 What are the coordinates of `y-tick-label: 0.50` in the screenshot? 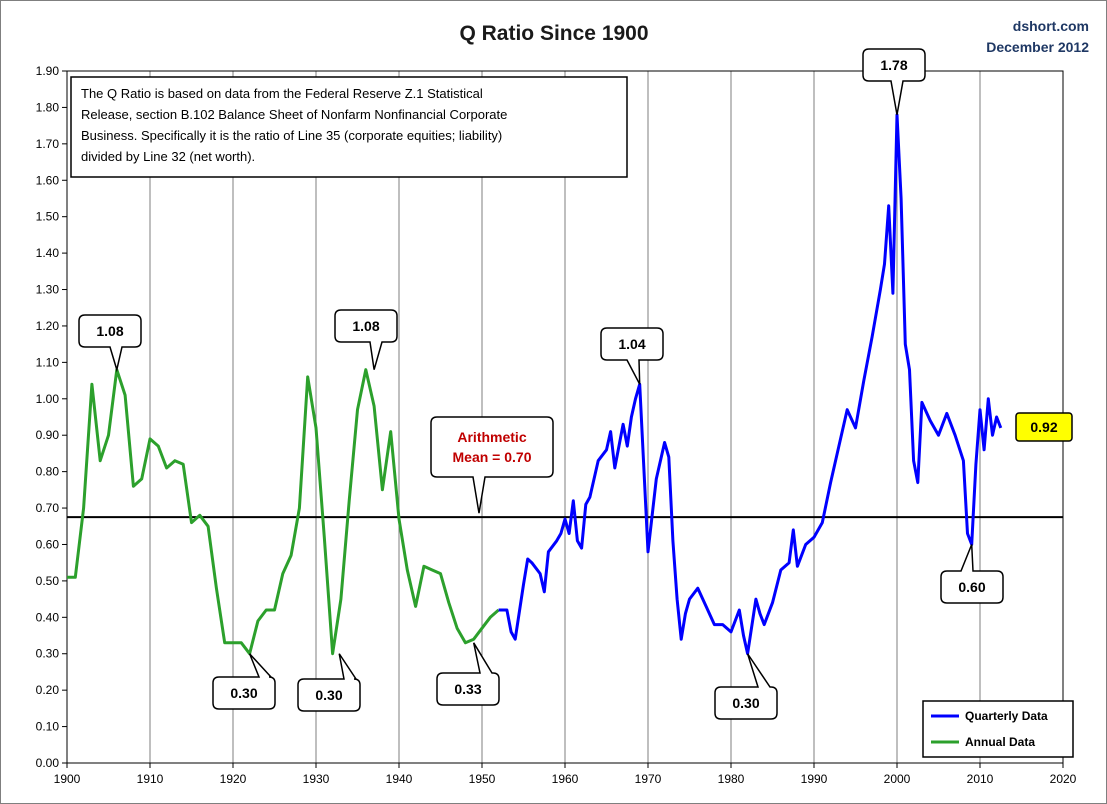 It's located at (48, 581).